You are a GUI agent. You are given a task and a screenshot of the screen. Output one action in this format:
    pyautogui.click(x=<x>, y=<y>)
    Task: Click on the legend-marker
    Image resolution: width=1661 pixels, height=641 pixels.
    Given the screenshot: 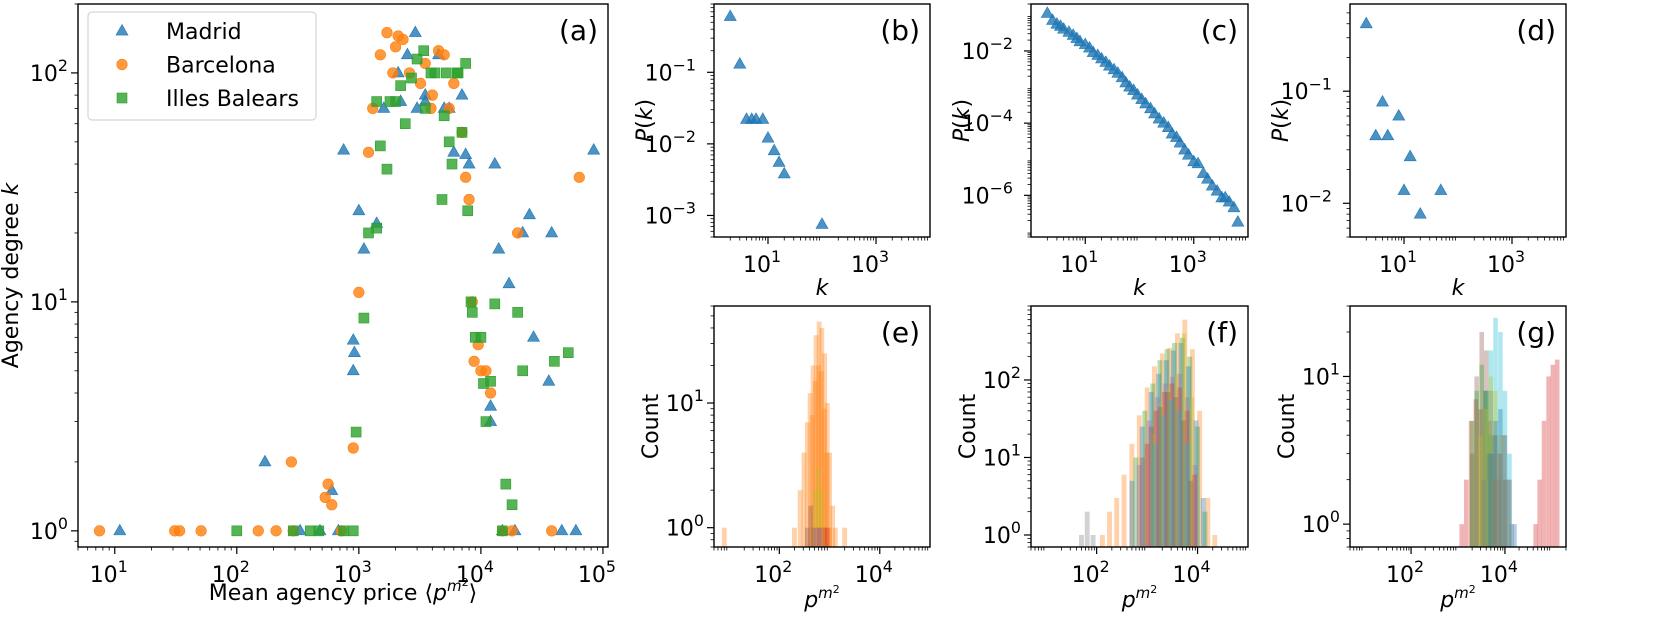 What is the action you would take?
    pyautogui.click(x=122, y=29)
    